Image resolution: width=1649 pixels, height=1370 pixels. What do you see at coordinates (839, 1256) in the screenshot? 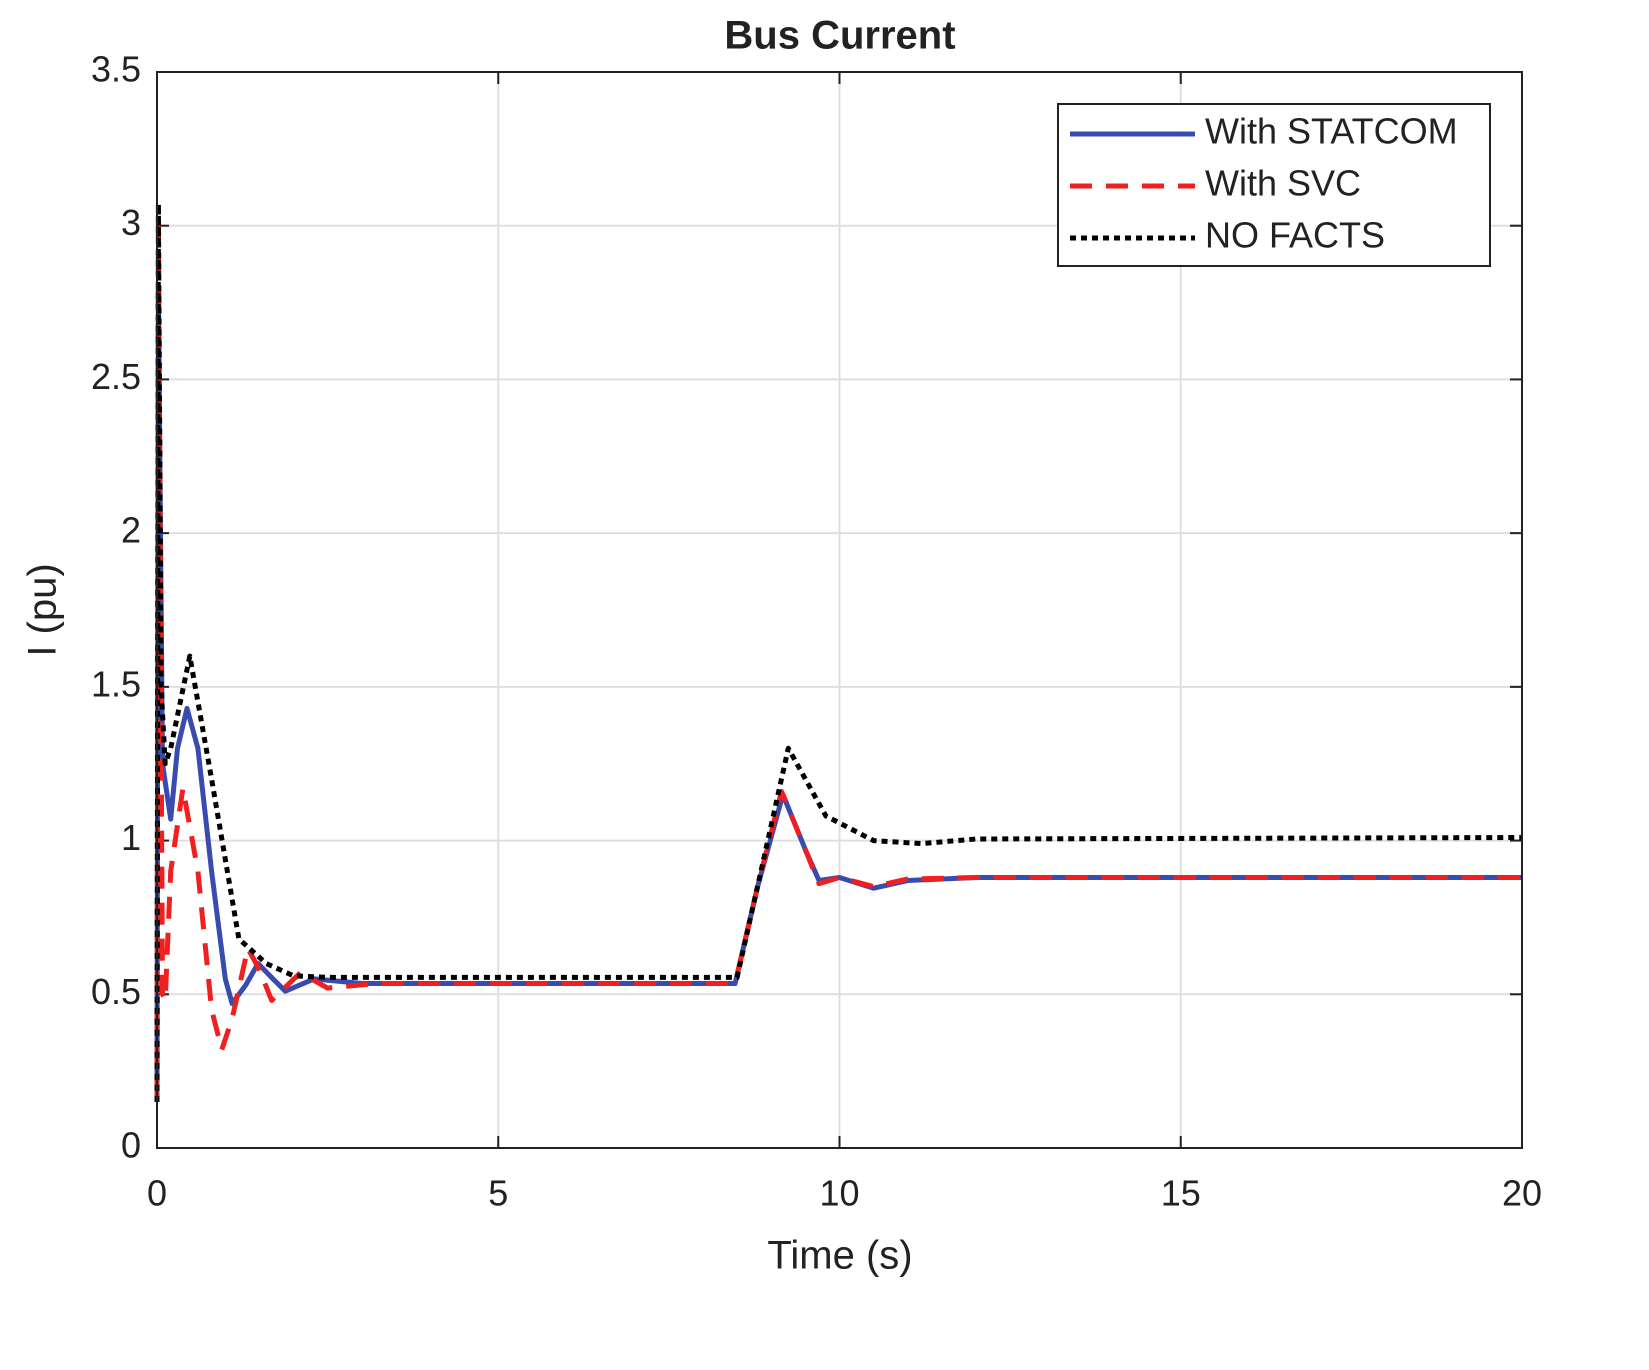
I see `x-axis-label: Time (s)` at bounding box center [839, 1256].